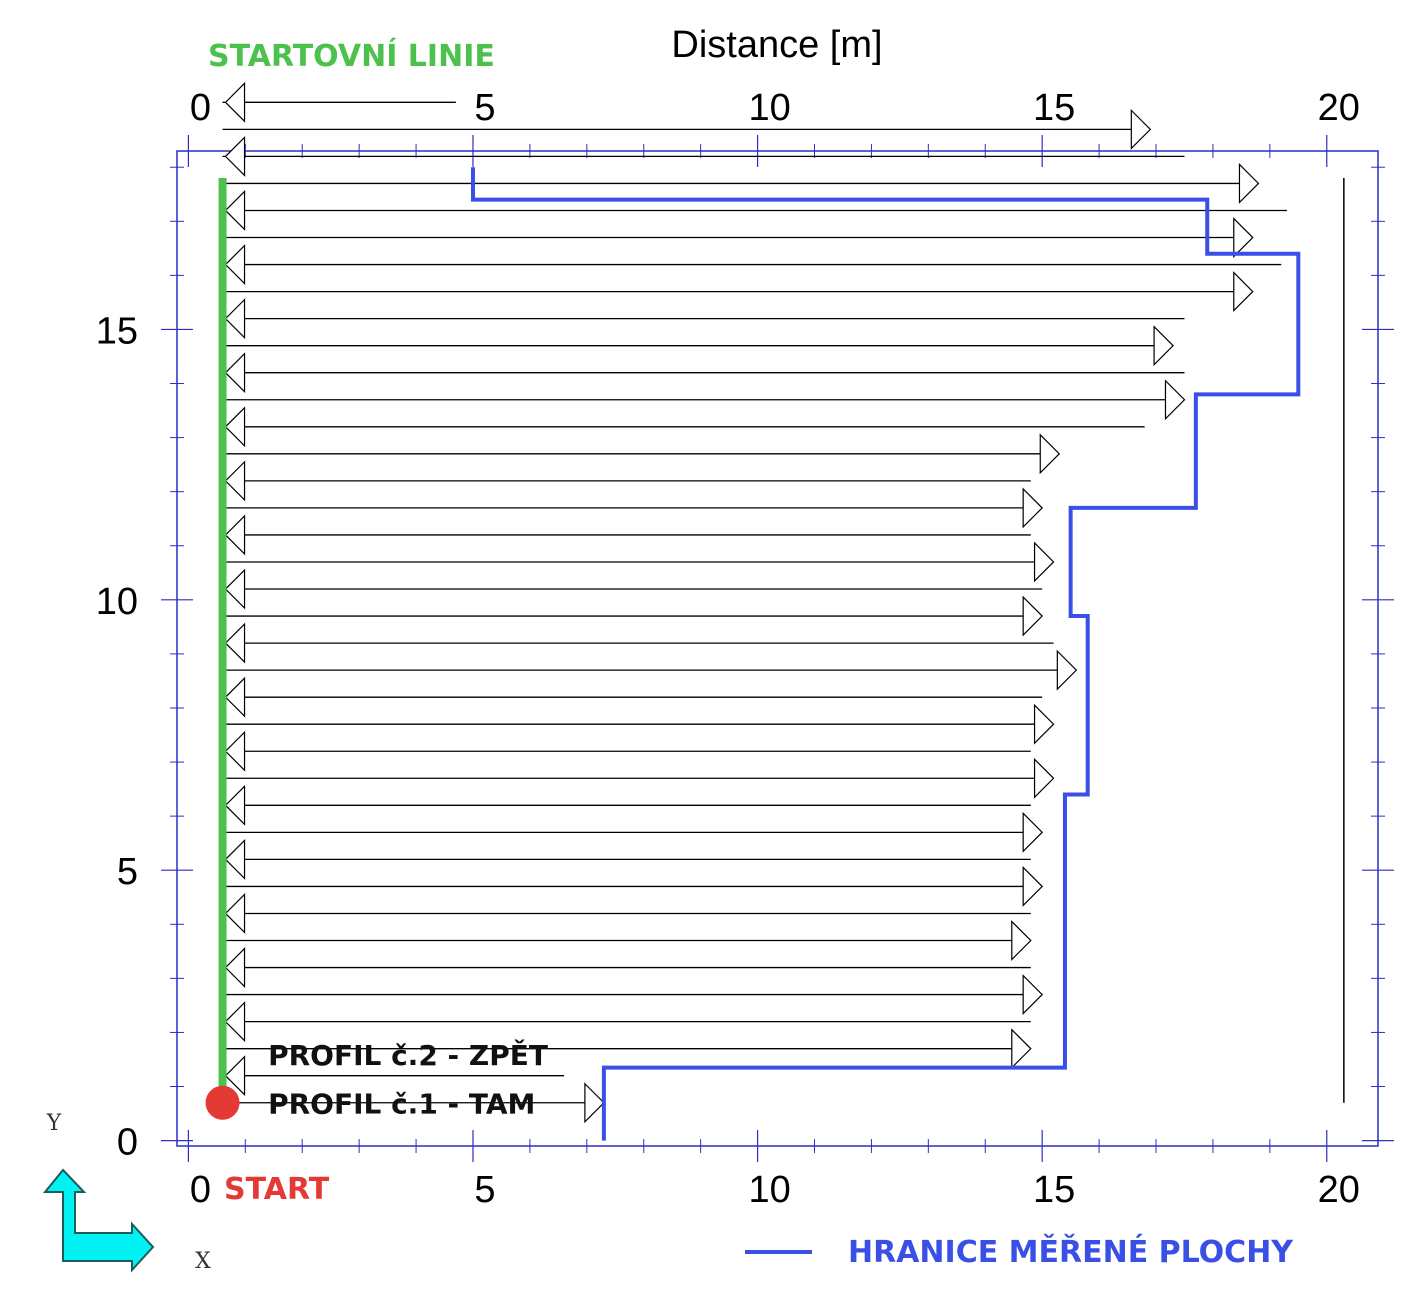  What do you see at coordinates (222, 1102) in the screenshot?
I see `start-point` at bounding box center [222, 1102].